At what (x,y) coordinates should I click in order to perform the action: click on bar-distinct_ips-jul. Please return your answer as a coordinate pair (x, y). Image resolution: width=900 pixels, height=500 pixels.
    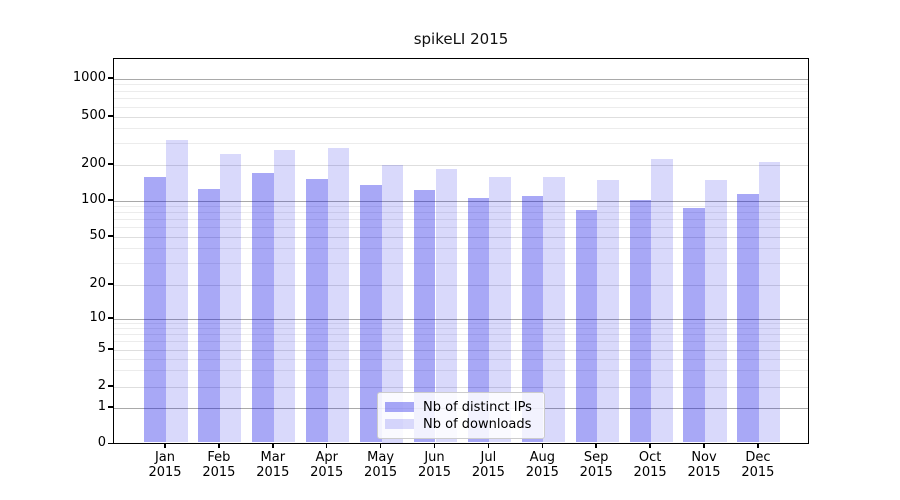
    Looking at the image, I should click on (478, 320).